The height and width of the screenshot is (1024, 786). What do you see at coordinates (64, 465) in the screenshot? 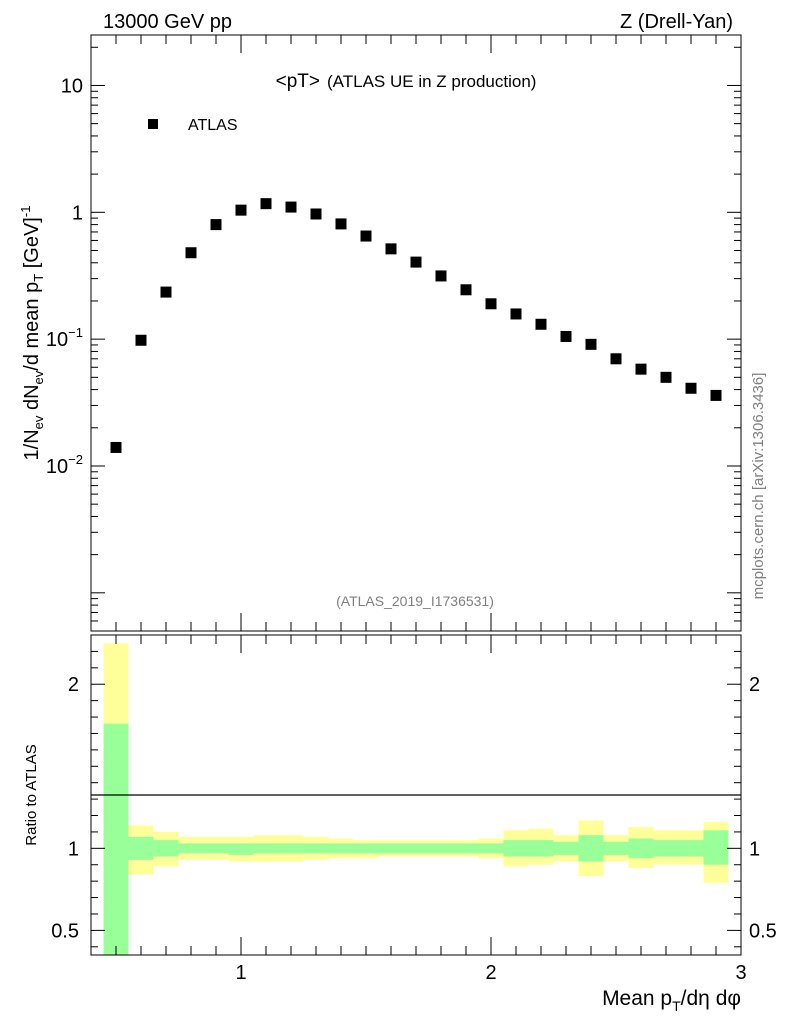
I see `y-tick-label-main: 10⁻²` at bounding box center [64, 465].